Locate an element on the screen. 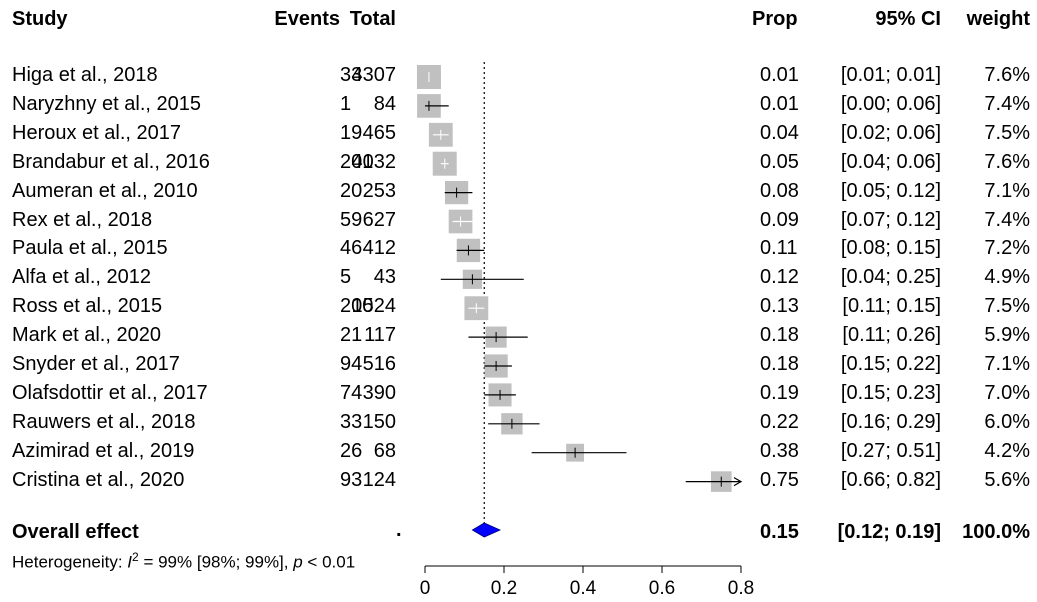  study-prop: 0.12 is located at coordinates (779, 277).